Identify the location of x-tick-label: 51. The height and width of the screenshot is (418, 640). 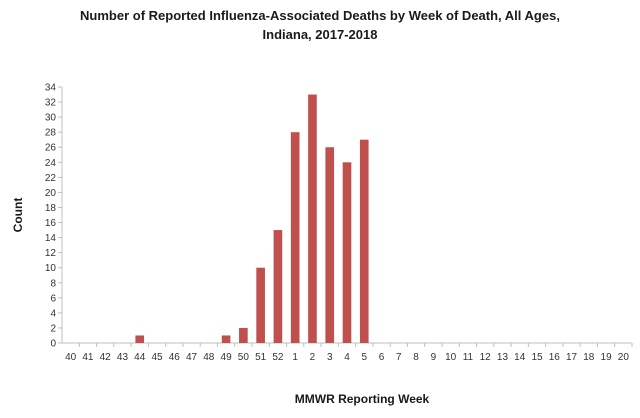
(261, 357).